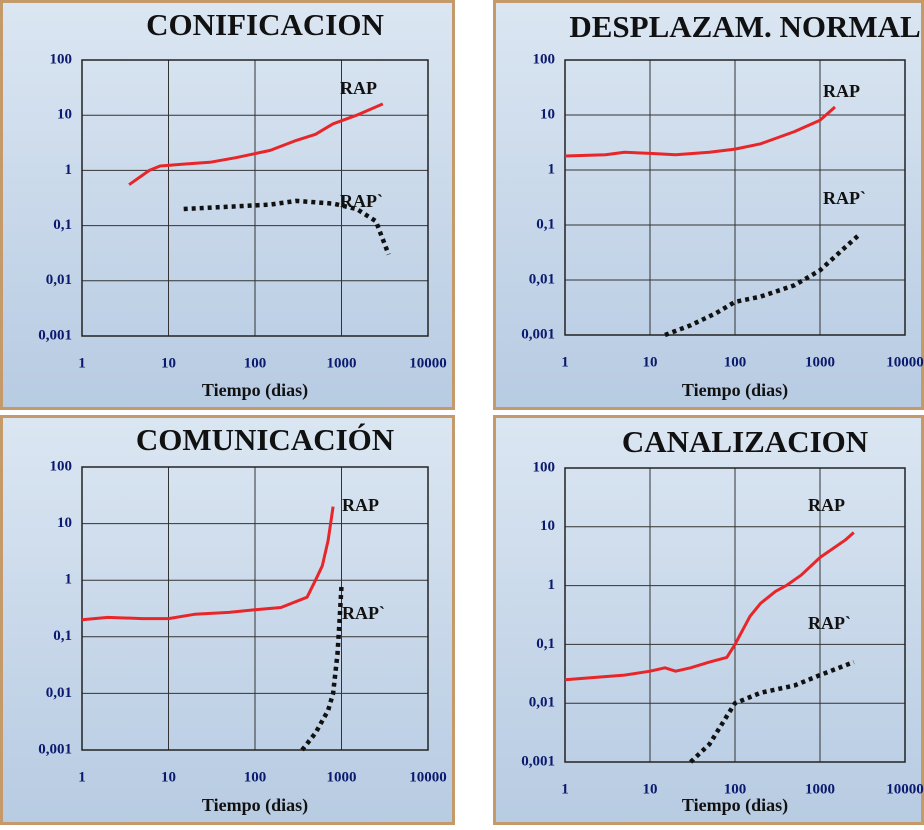  Describe the element at coordinates (265, 439) in the screenshot. I see `chart-title: COMUNICACIÓN` at that location.